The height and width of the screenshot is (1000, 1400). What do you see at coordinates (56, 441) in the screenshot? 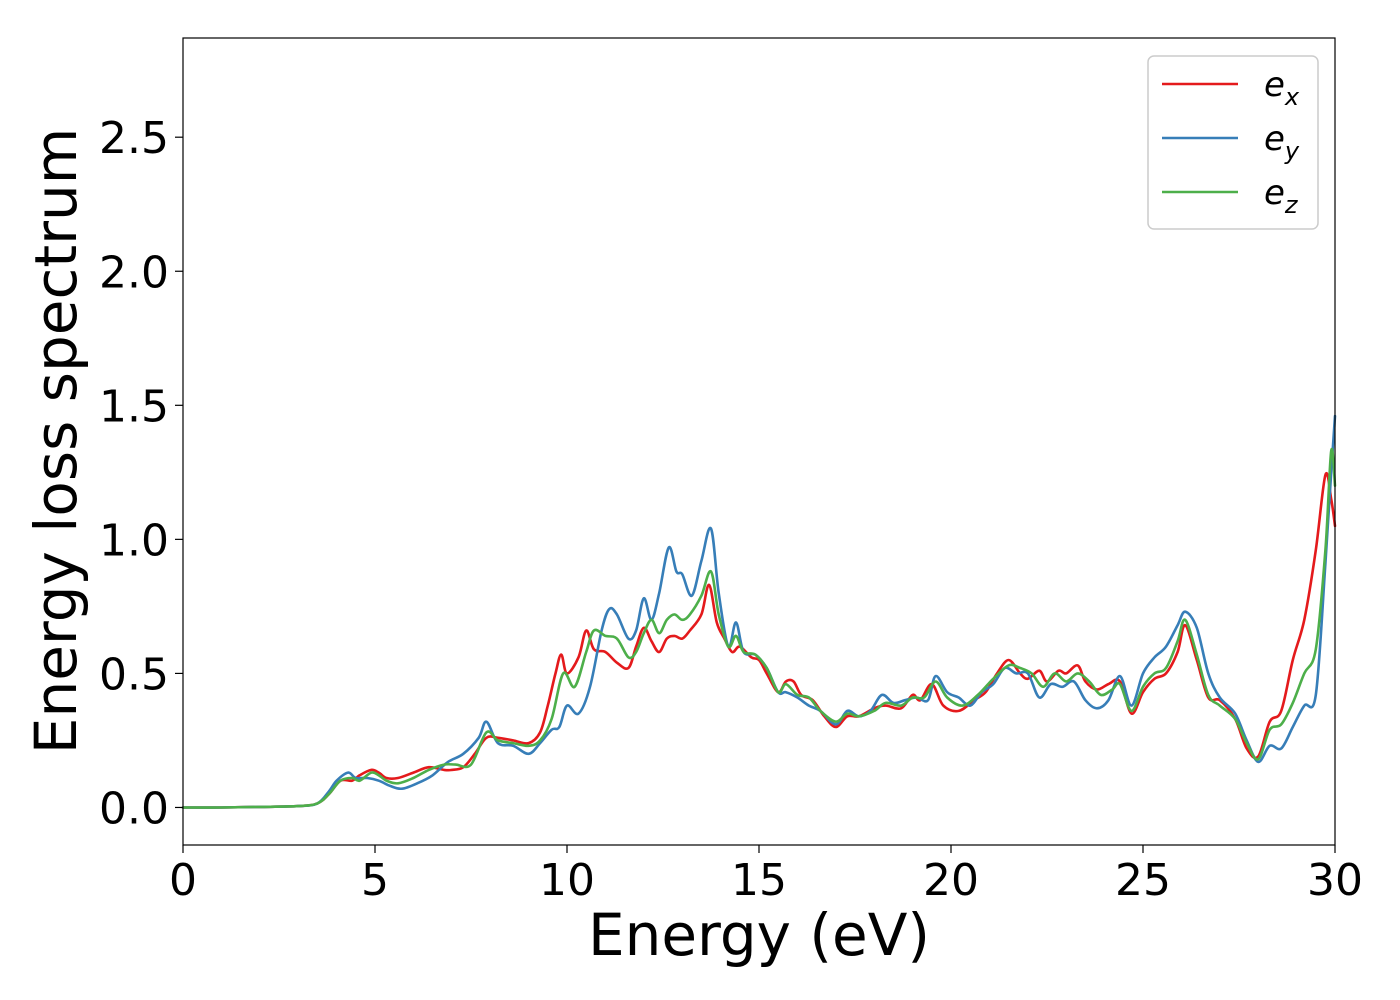
I see `y-axis-title: Energy loss spectrum` at bounding box center [56, 441].